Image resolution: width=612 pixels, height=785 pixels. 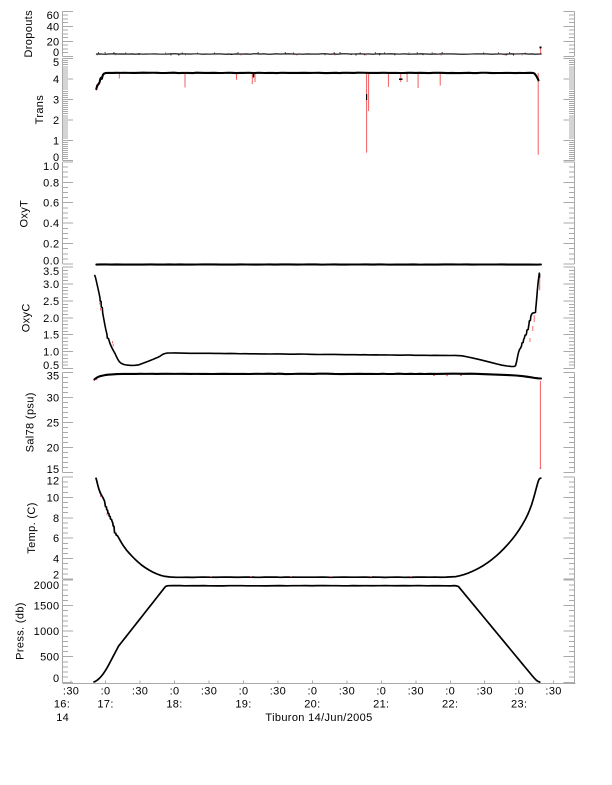 What do you see at coordinates (51, 224) in the screenshot?
I see `svg-text: 0.4` at bounding box center [51, 224].